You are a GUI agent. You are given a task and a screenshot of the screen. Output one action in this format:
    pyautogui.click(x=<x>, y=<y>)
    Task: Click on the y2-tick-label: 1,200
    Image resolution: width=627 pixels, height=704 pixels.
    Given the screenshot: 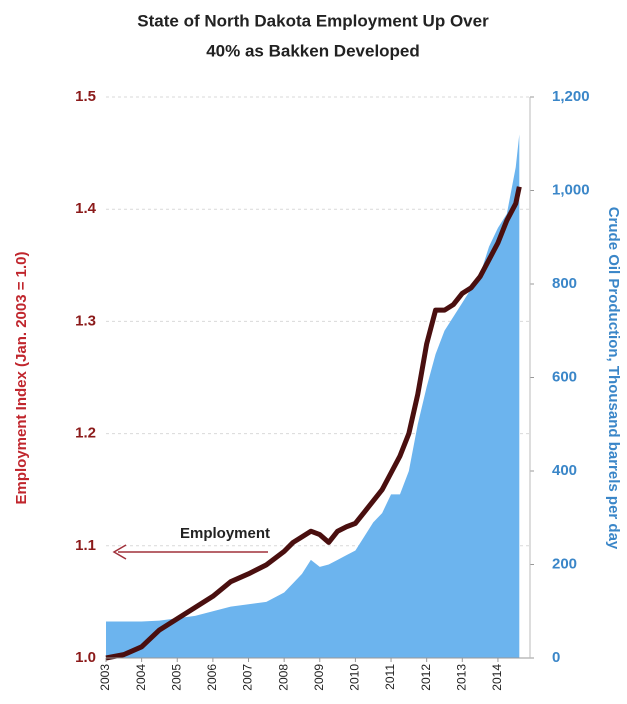 What is the action you would take?
    pyautogui.click(x=571, y=96)
    